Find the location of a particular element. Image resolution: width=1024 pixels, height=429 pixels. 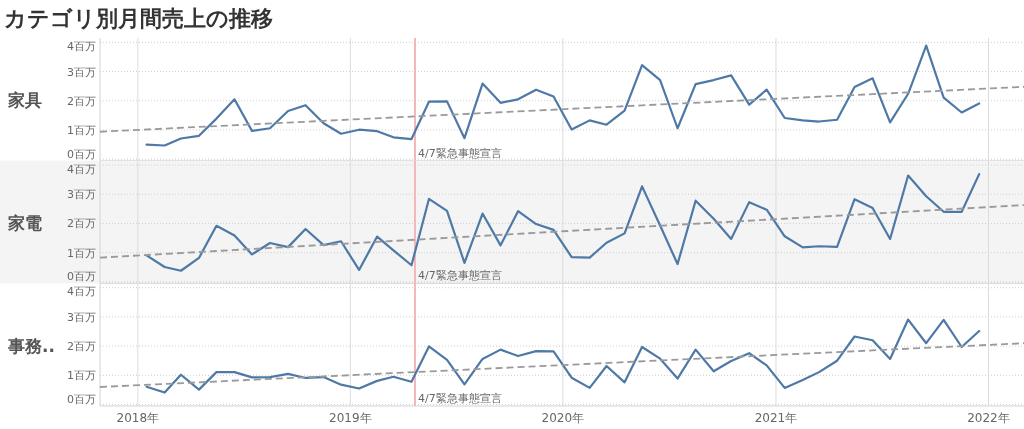

y-axis-title: 家具 is located at coordinates (24, 100).